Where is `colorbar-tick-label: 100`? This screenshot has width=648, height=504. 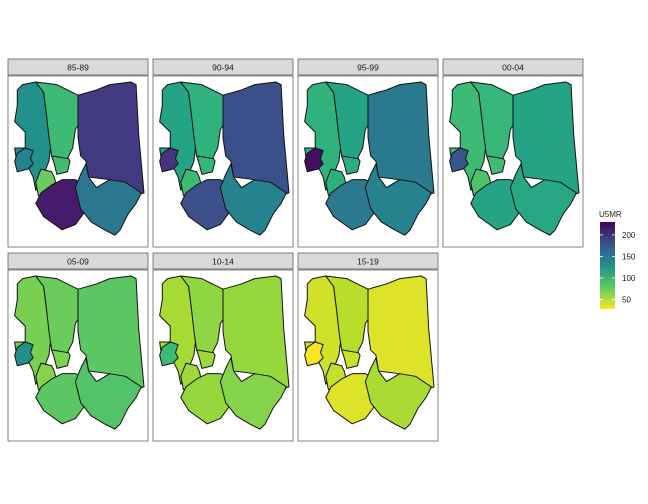
colorbar-tick-label: 100 is located at coordinates (629, 278).